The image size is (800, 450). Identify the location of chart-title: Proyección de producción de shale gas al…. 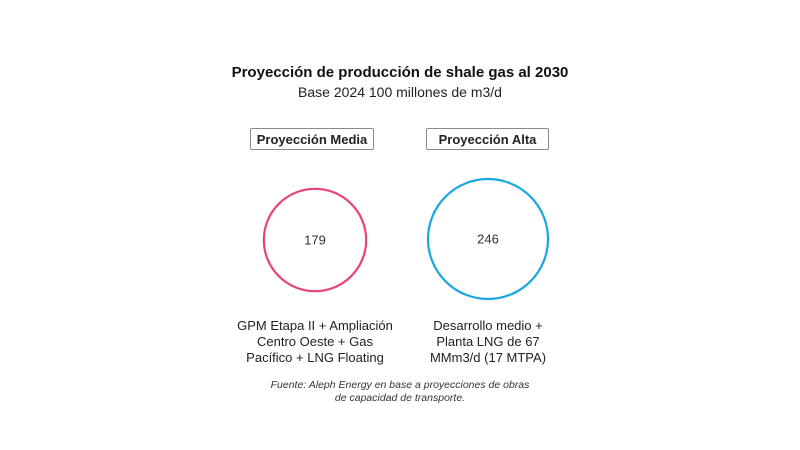
(400, 72).